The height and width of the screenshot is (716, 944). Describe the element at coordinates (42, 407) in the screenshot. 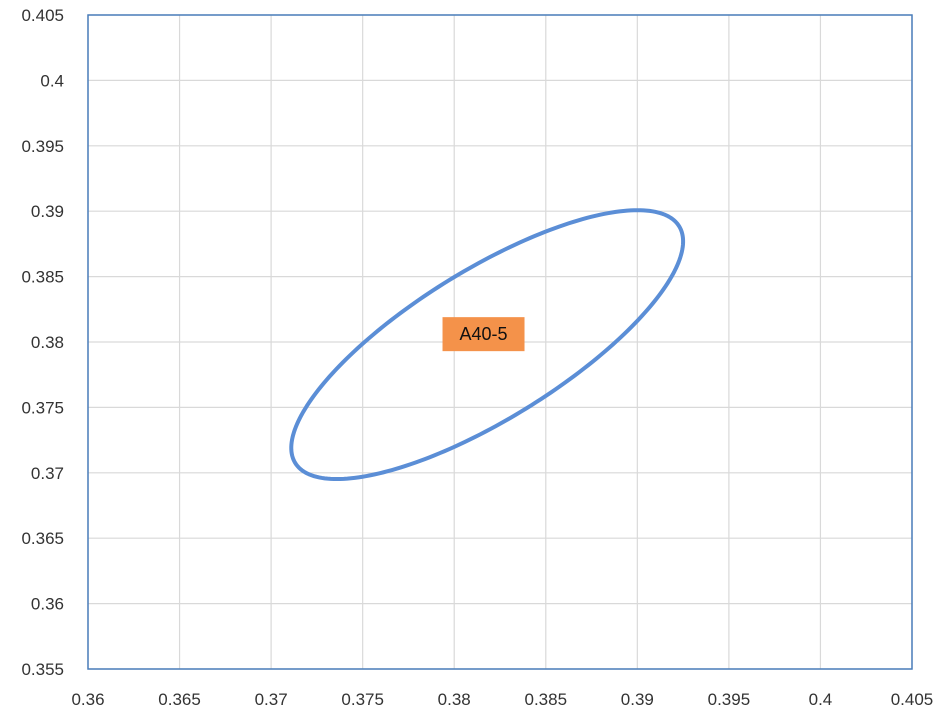

I see `y-tick-label: 0.375` at that location.